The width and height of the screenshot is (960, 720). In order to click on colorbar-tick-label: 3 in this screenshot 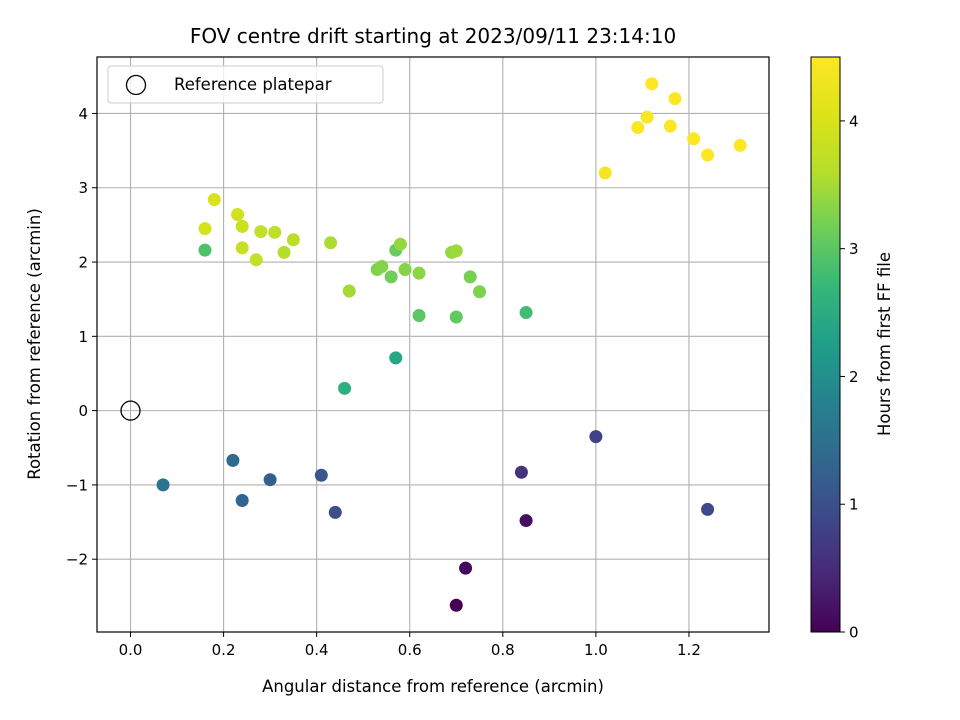, I will do `click(854, 249)`.